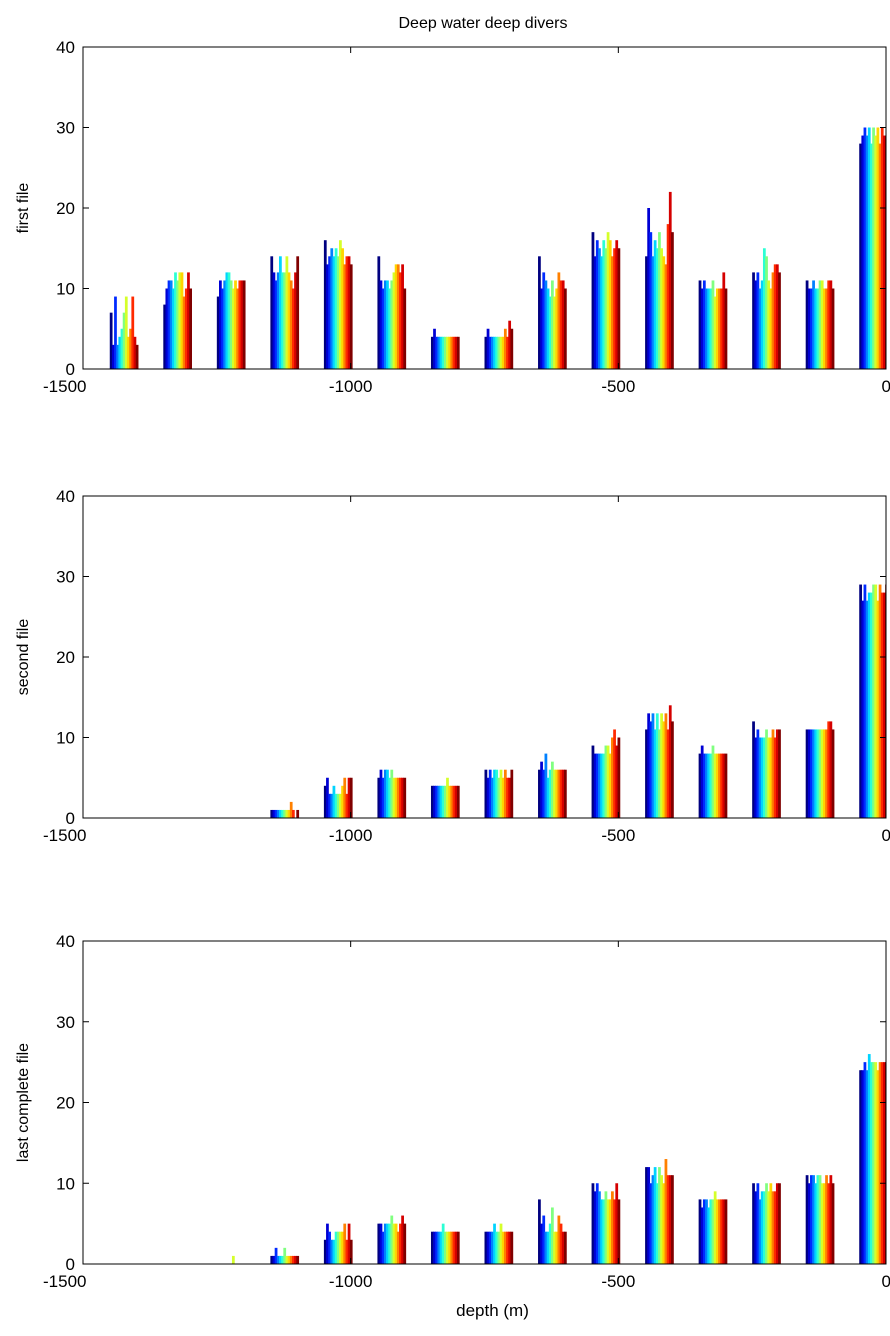 The width and height of the screenshot is (890, 1336). I want to click on x-tick-label: -1000, so click(350, 386).